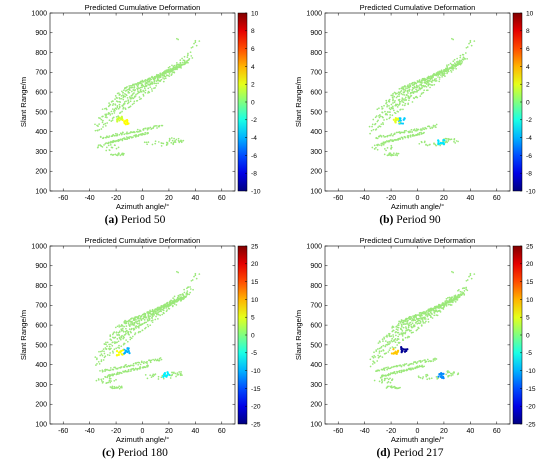 The height and width of the screenshot is (465, 550). I want to click on y-tick-label: 700, so click(316, 73).